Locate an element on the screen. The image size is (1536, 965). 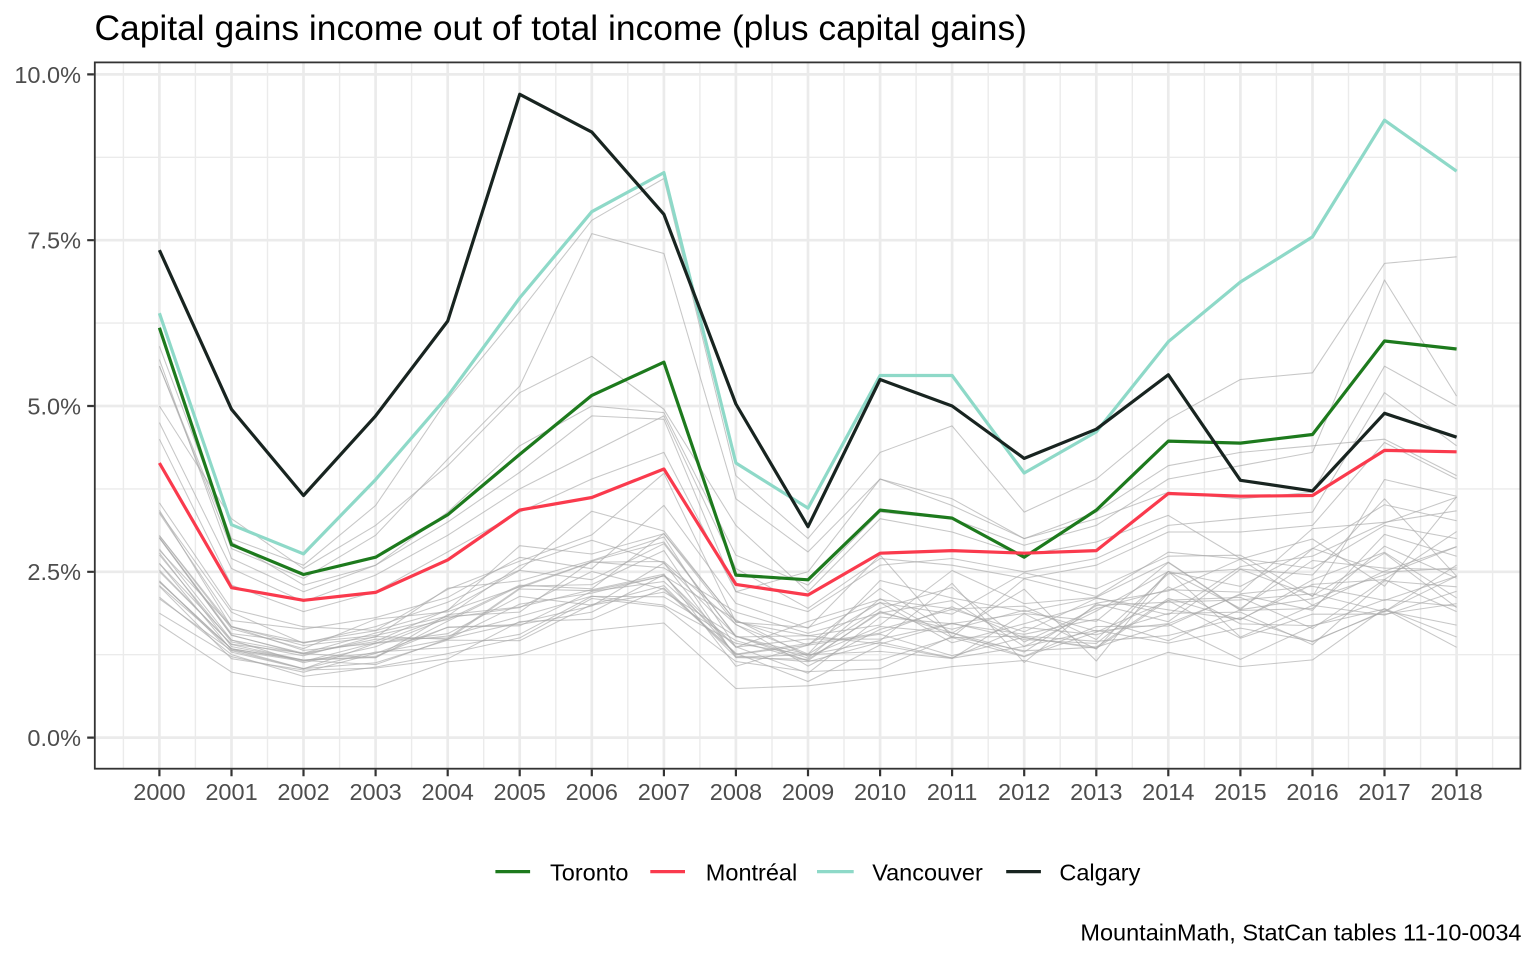
svg-text: 7.5% is located at coordinates (54, 241).